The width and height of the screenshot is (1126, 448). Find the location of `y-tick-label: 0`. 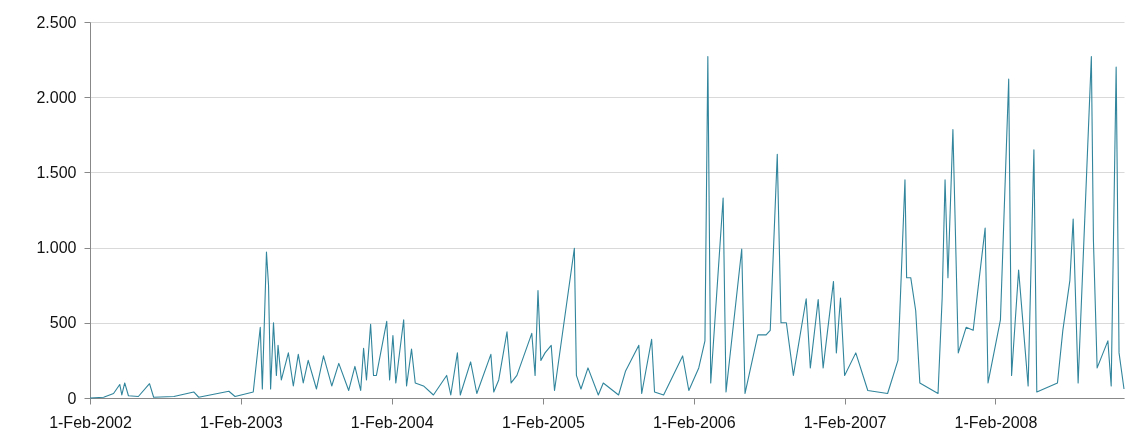

y-tick-label: 0 is located at coordinates (72, 398).